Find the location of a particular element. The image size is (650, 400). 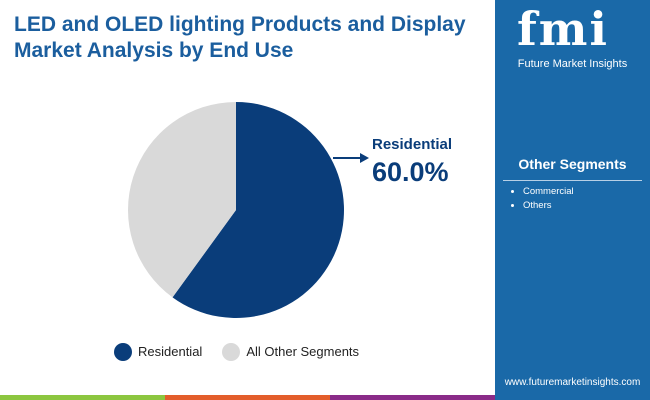

legend-label-residential: Residential is located at coordinates (170, 351).